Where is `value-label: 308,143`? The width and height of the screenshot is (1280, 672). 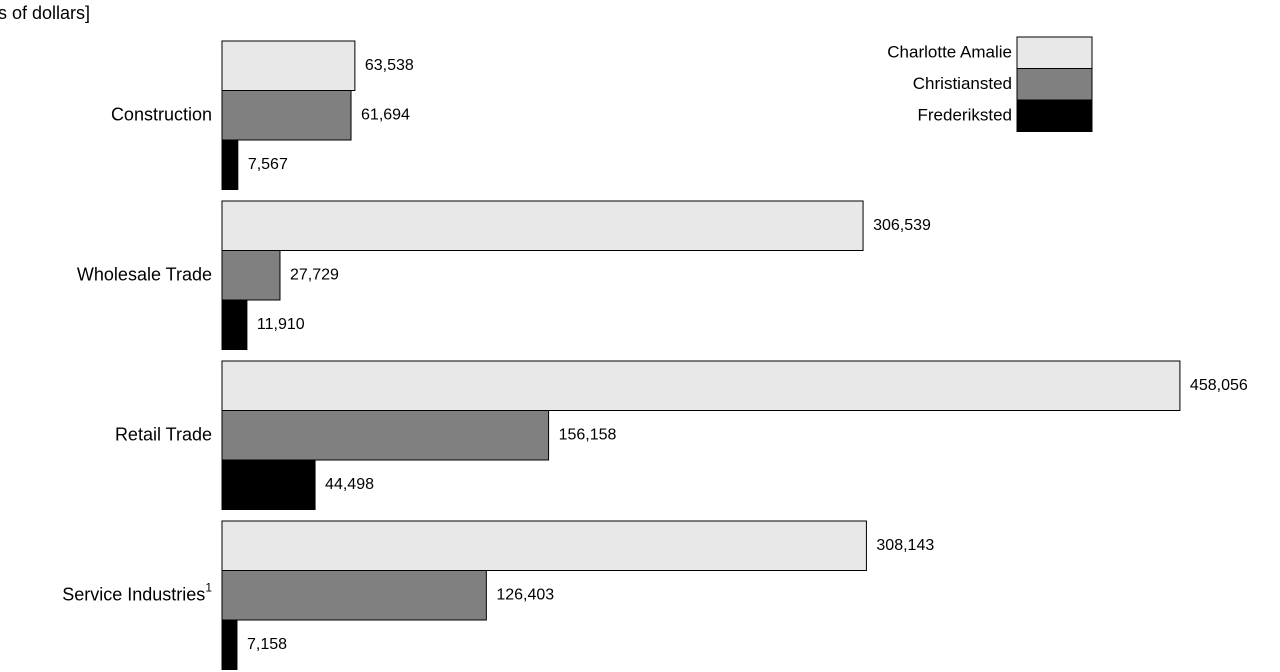 value-label: 308,143 is located at coordinates (905, 545).